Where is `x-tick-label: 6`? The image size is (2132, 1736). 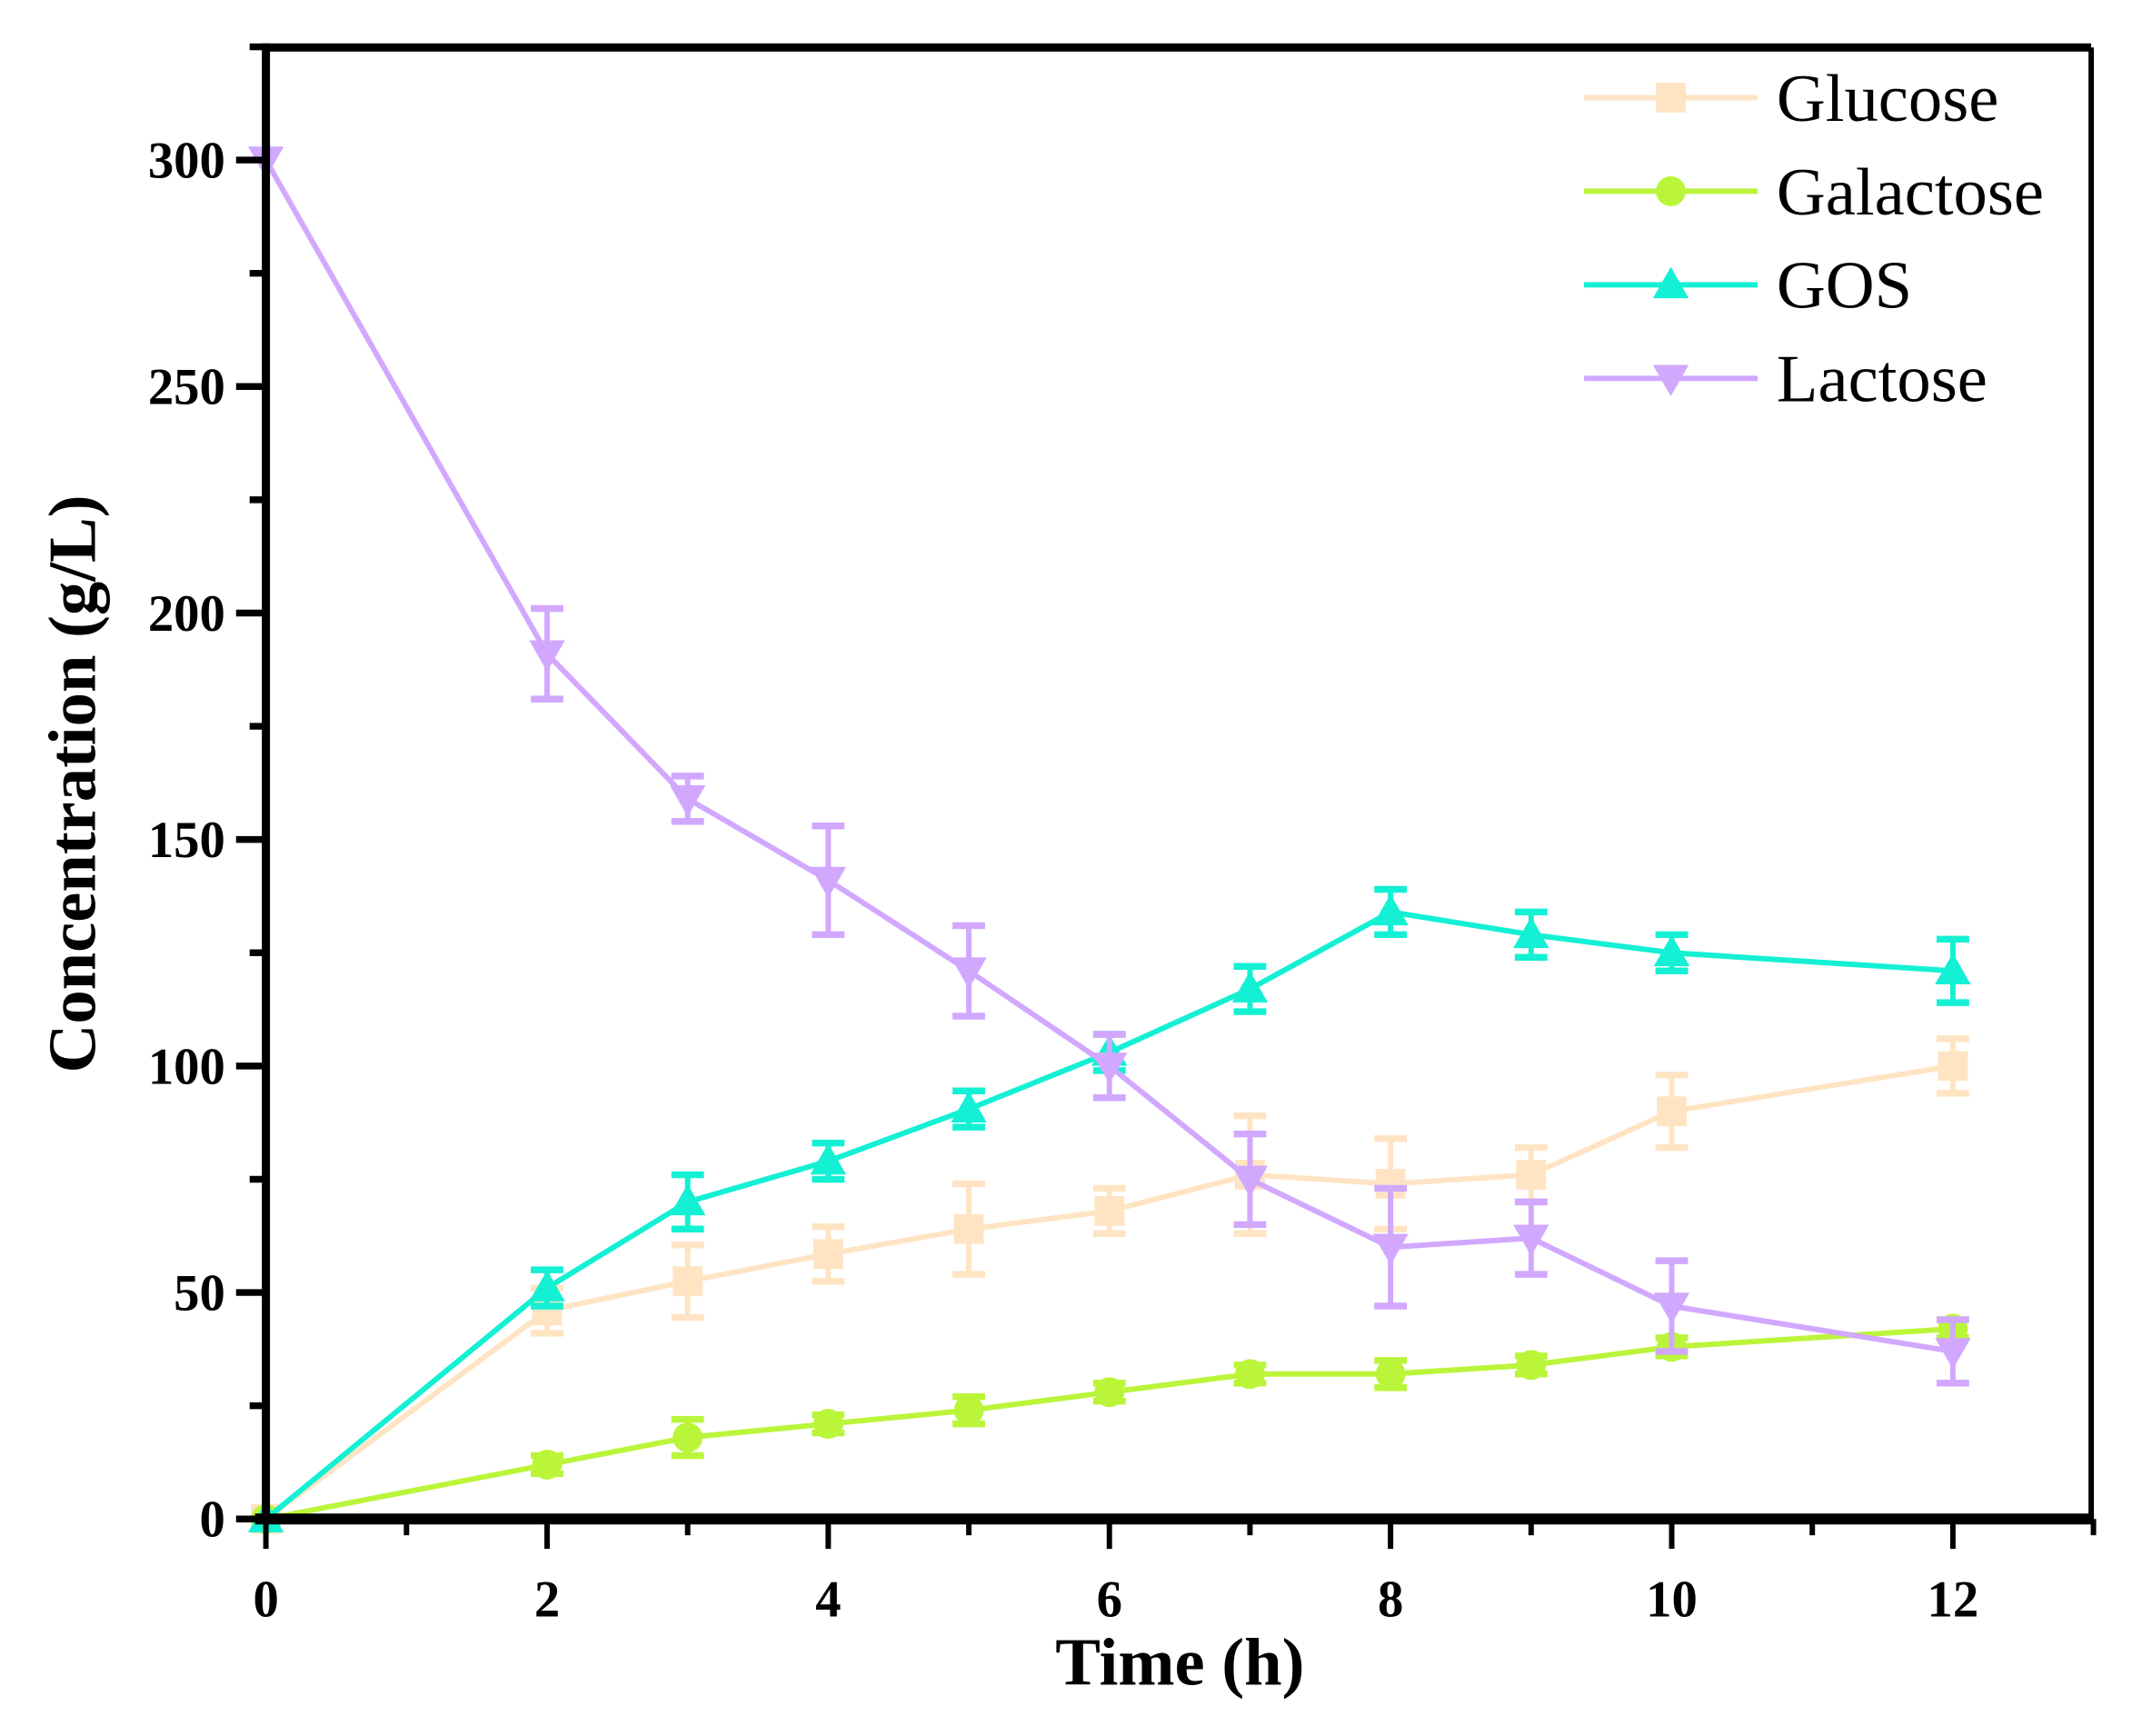 x-tick-label: 6 is located at coordinates (1109, 1600).